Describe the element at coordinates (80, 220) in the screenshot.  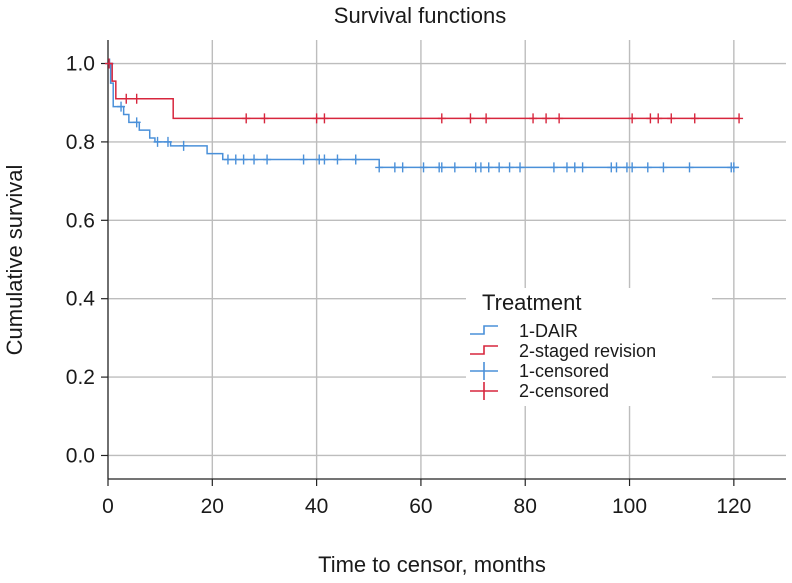
I see `y-tick-label: 0.6` at that location.